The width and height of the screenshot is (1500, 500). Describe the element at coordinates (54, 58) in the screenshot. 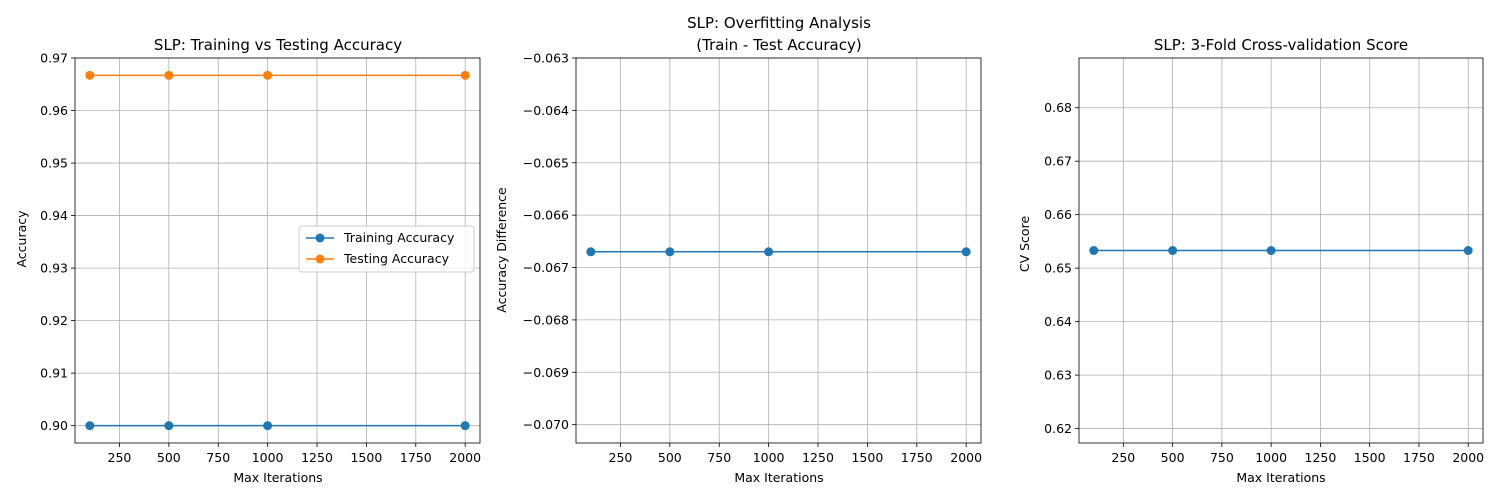

I see `y-tick-label: 0.97` at that location.